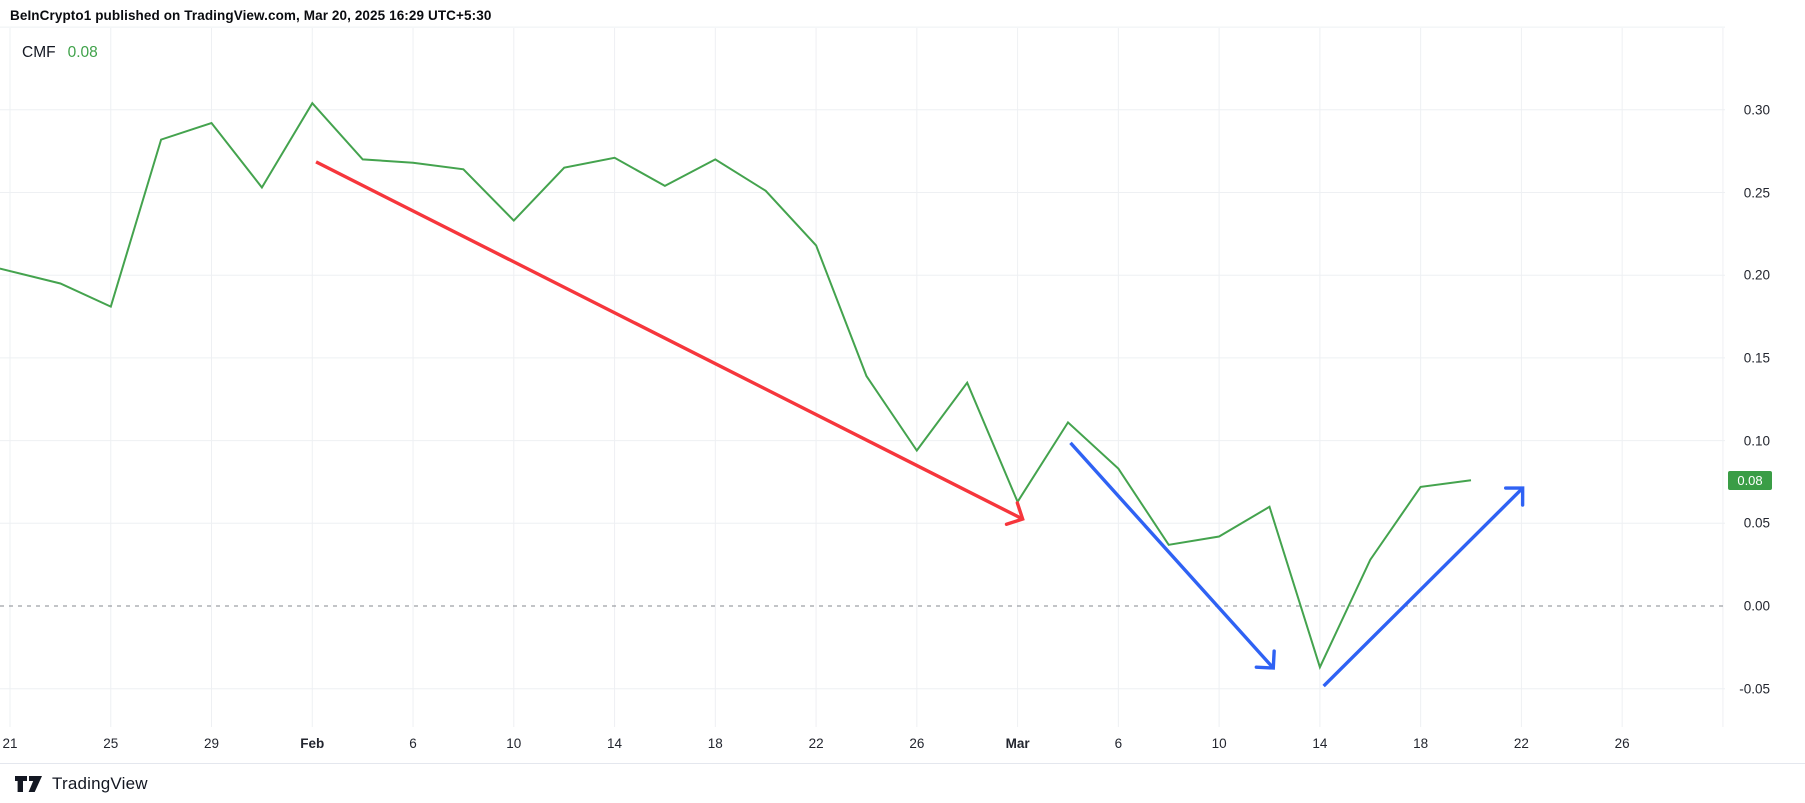  What do you see at coordinates (312, 743) in the screenshot?
I see `time-tick-label: Feb` at bounding box center [312, 743].